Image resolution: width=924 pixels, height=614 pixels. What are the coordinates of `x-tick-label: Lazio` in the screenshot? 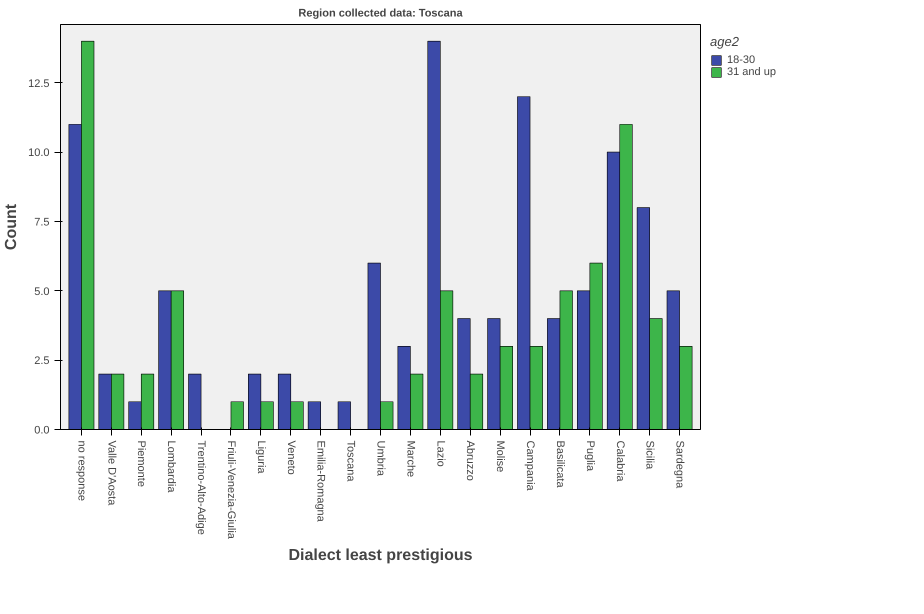 It's located at (440, 453).